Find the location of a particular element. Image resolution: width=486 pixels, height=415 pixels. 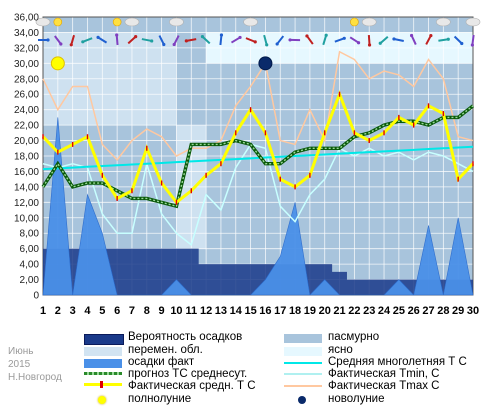

x-tick-label: 24 is located at coordinates (384, 311).